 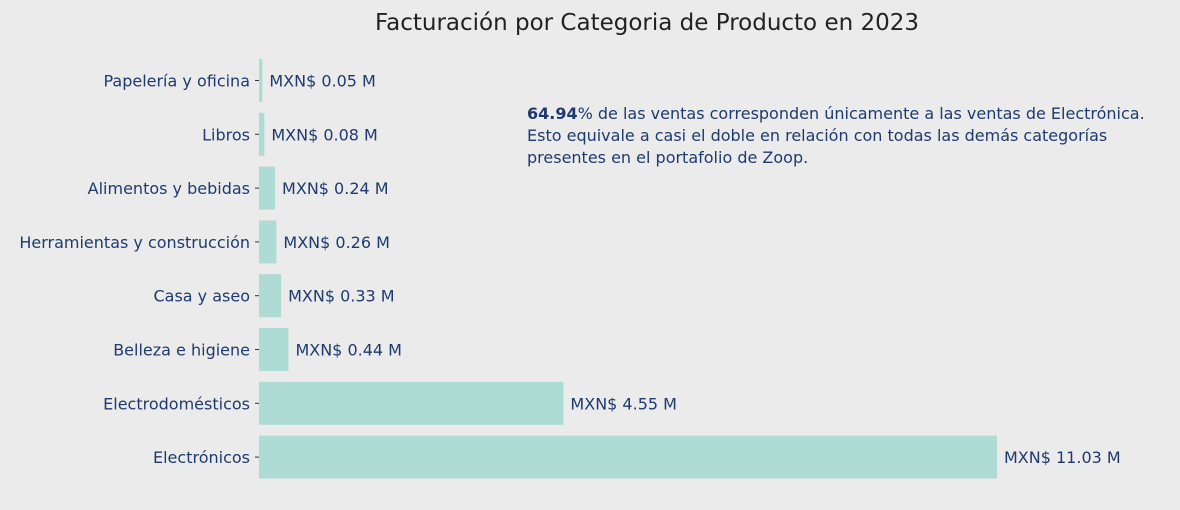 What do you see at coordinates (335, 188) in the screenshot?
I see `value-label-2: MXN$ 0.24 M` at bounding box center [335, 188].